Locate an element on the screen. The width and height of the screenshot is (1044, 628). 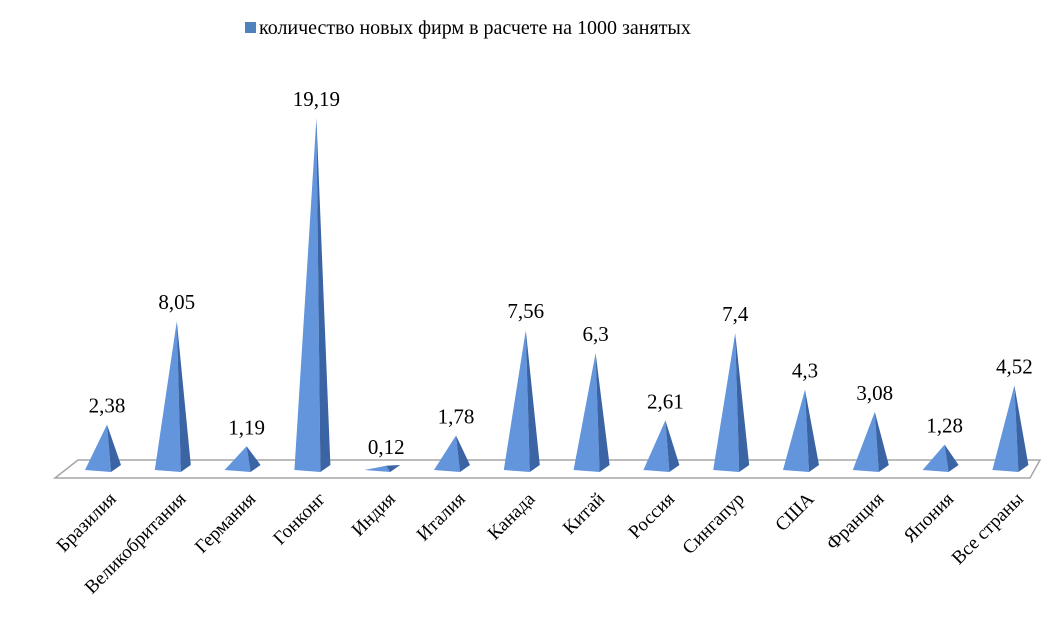
value-label: 6,3 is located at coordinates (595, 334).